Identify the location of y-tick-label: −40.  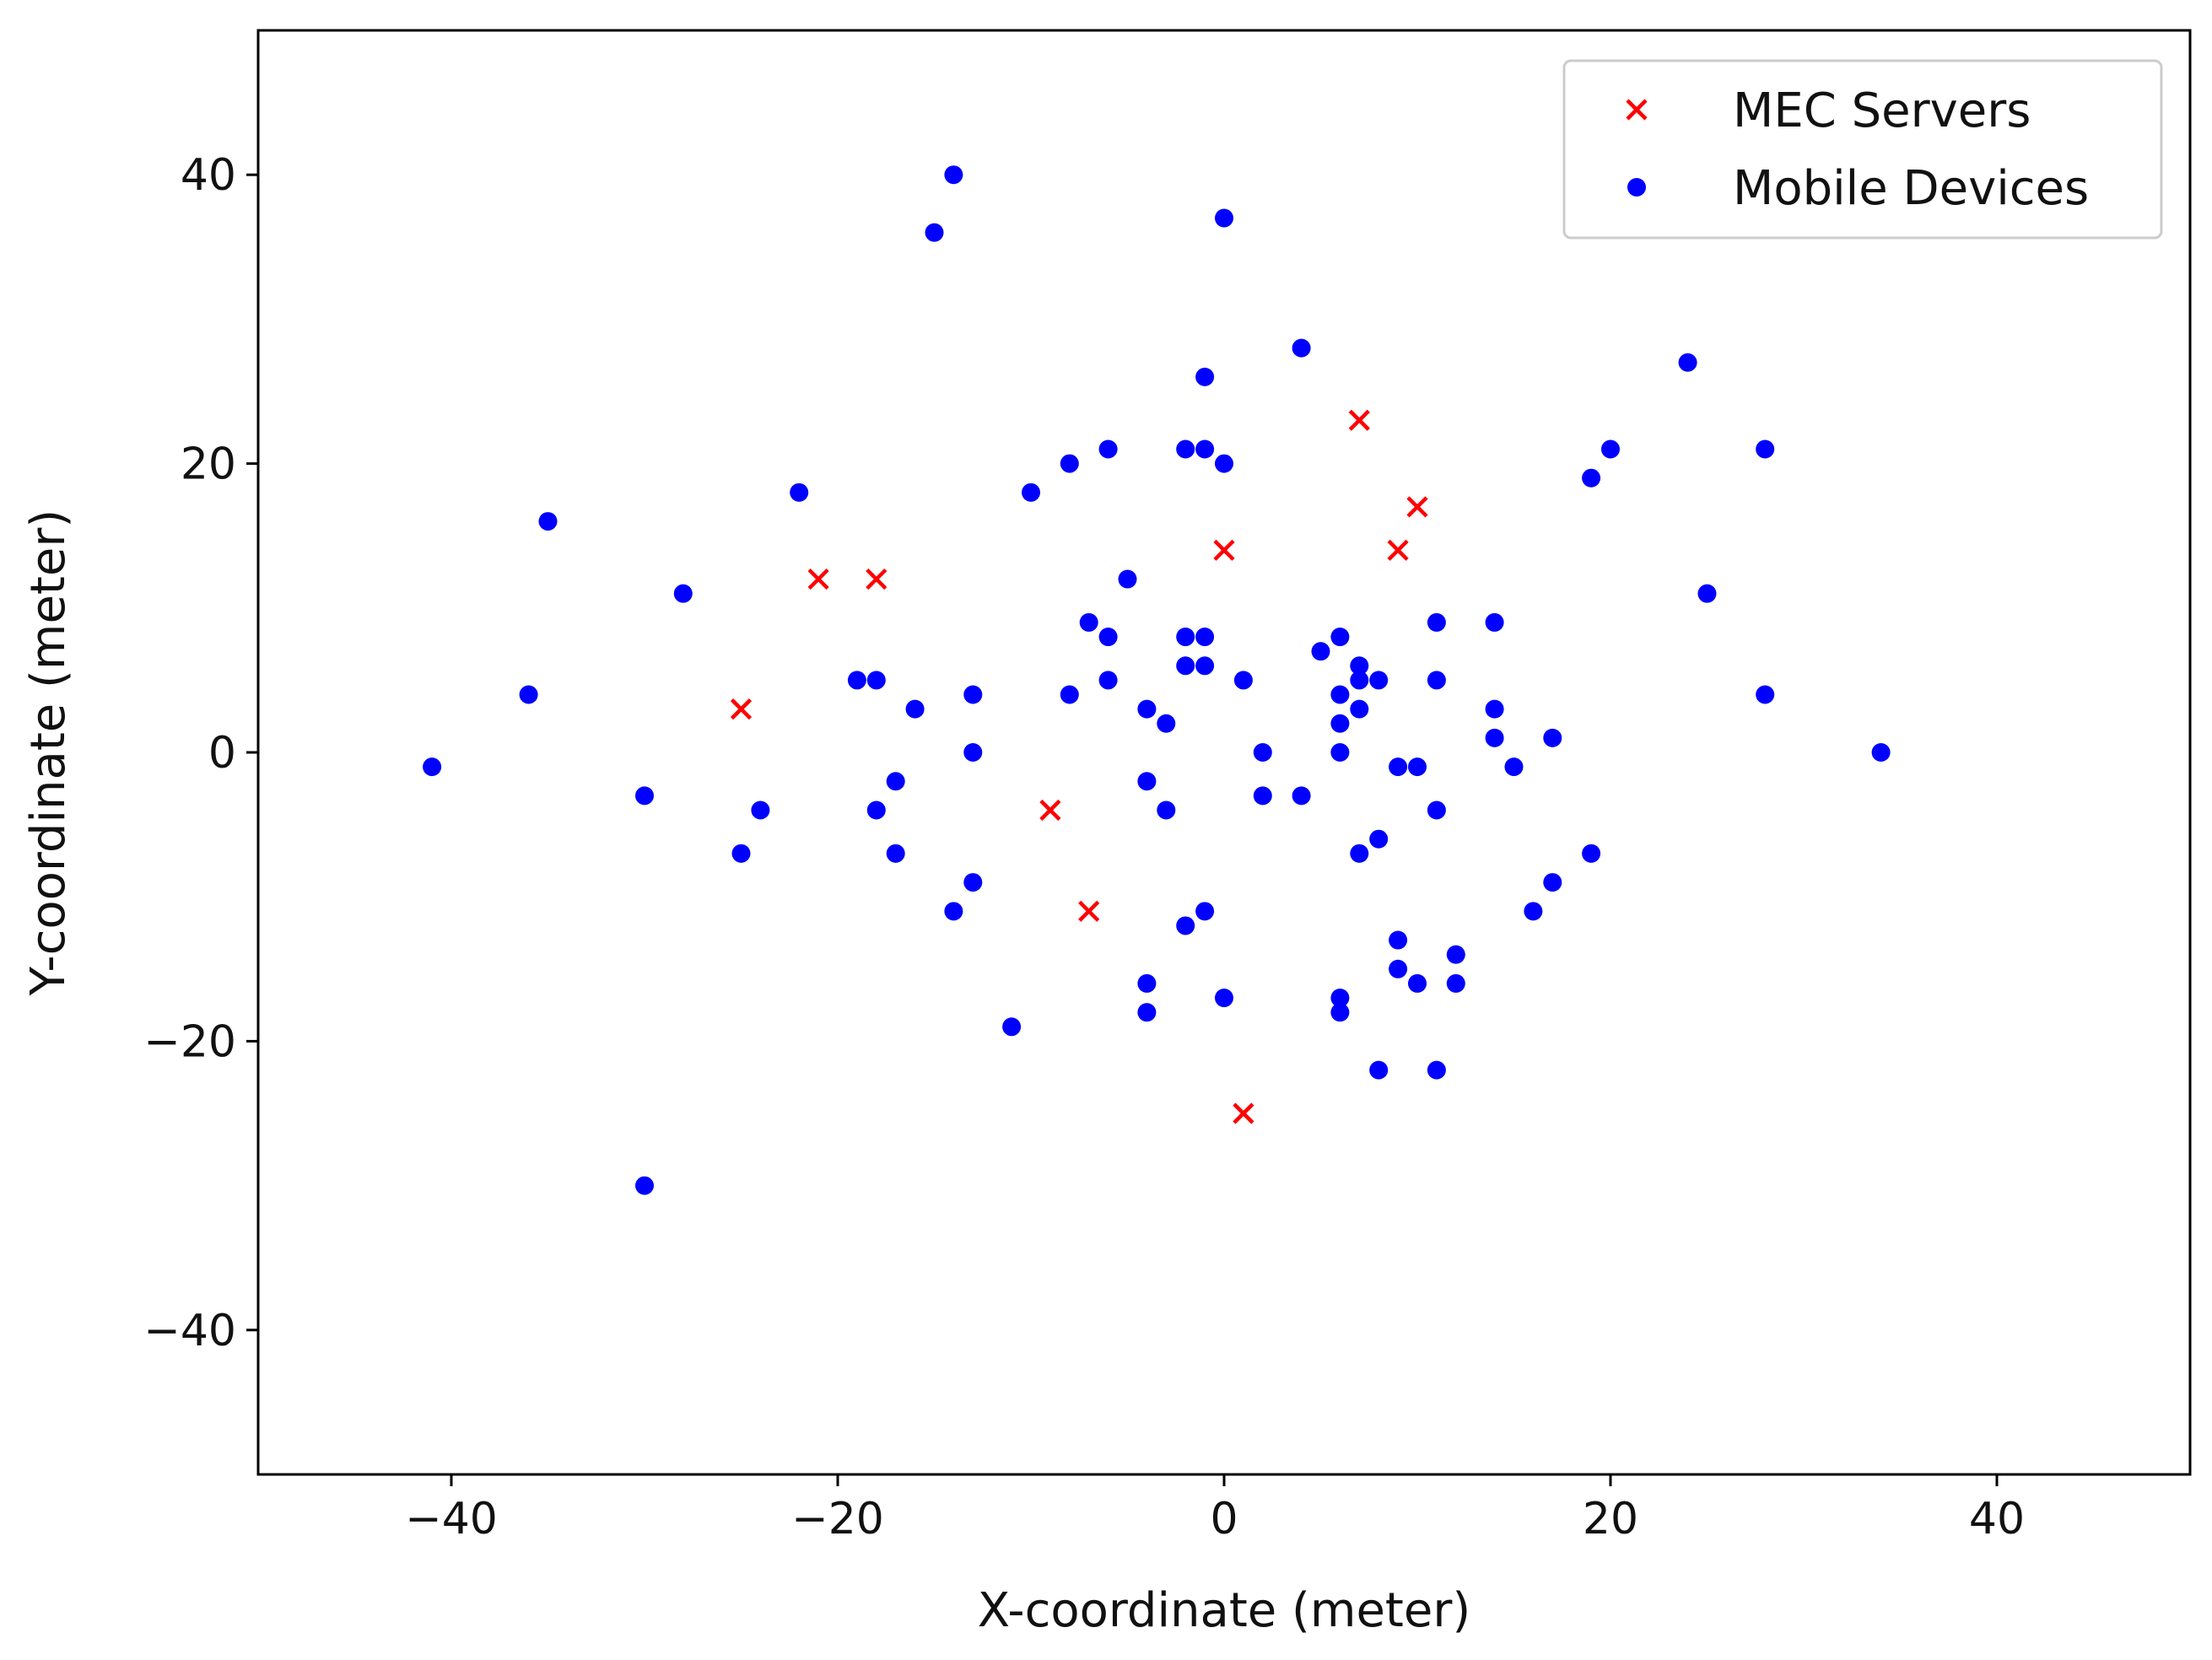
(189, 1331).